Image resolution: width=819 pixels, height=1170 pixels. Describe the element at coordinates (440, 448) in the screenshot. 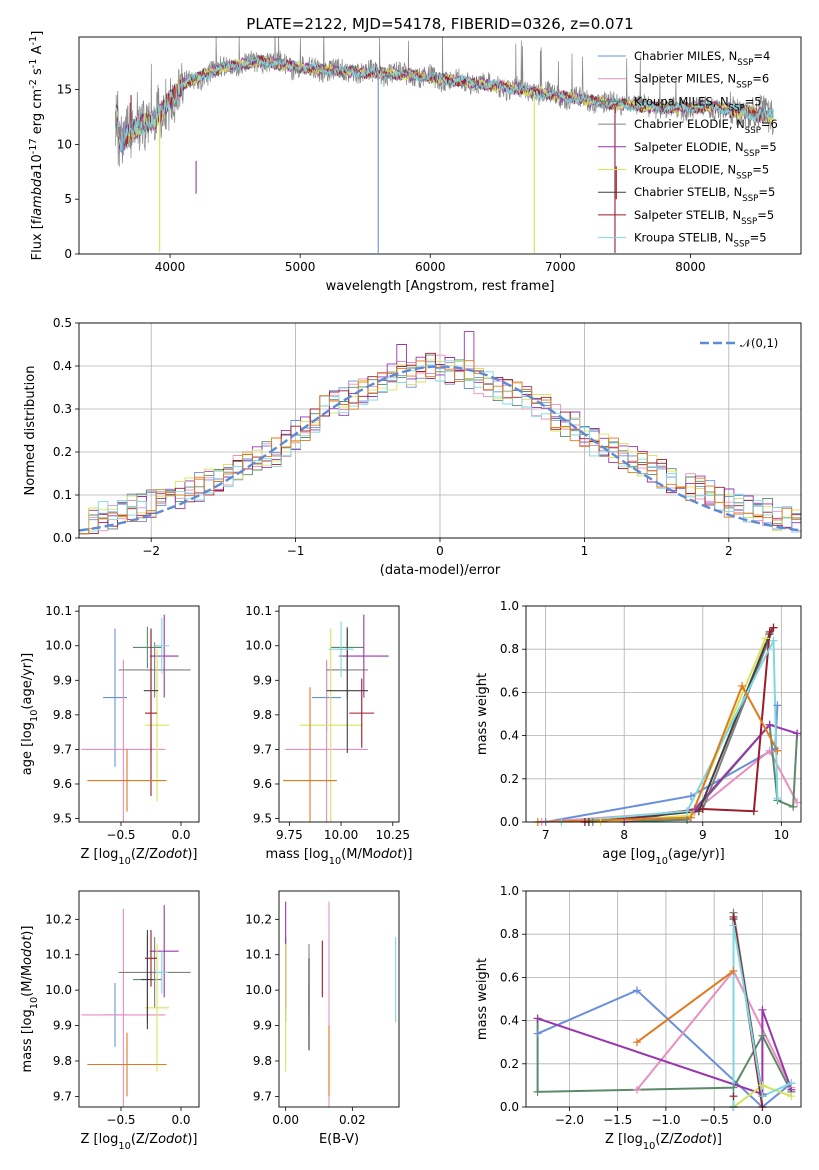

I see `gaussian-curve` at that location.